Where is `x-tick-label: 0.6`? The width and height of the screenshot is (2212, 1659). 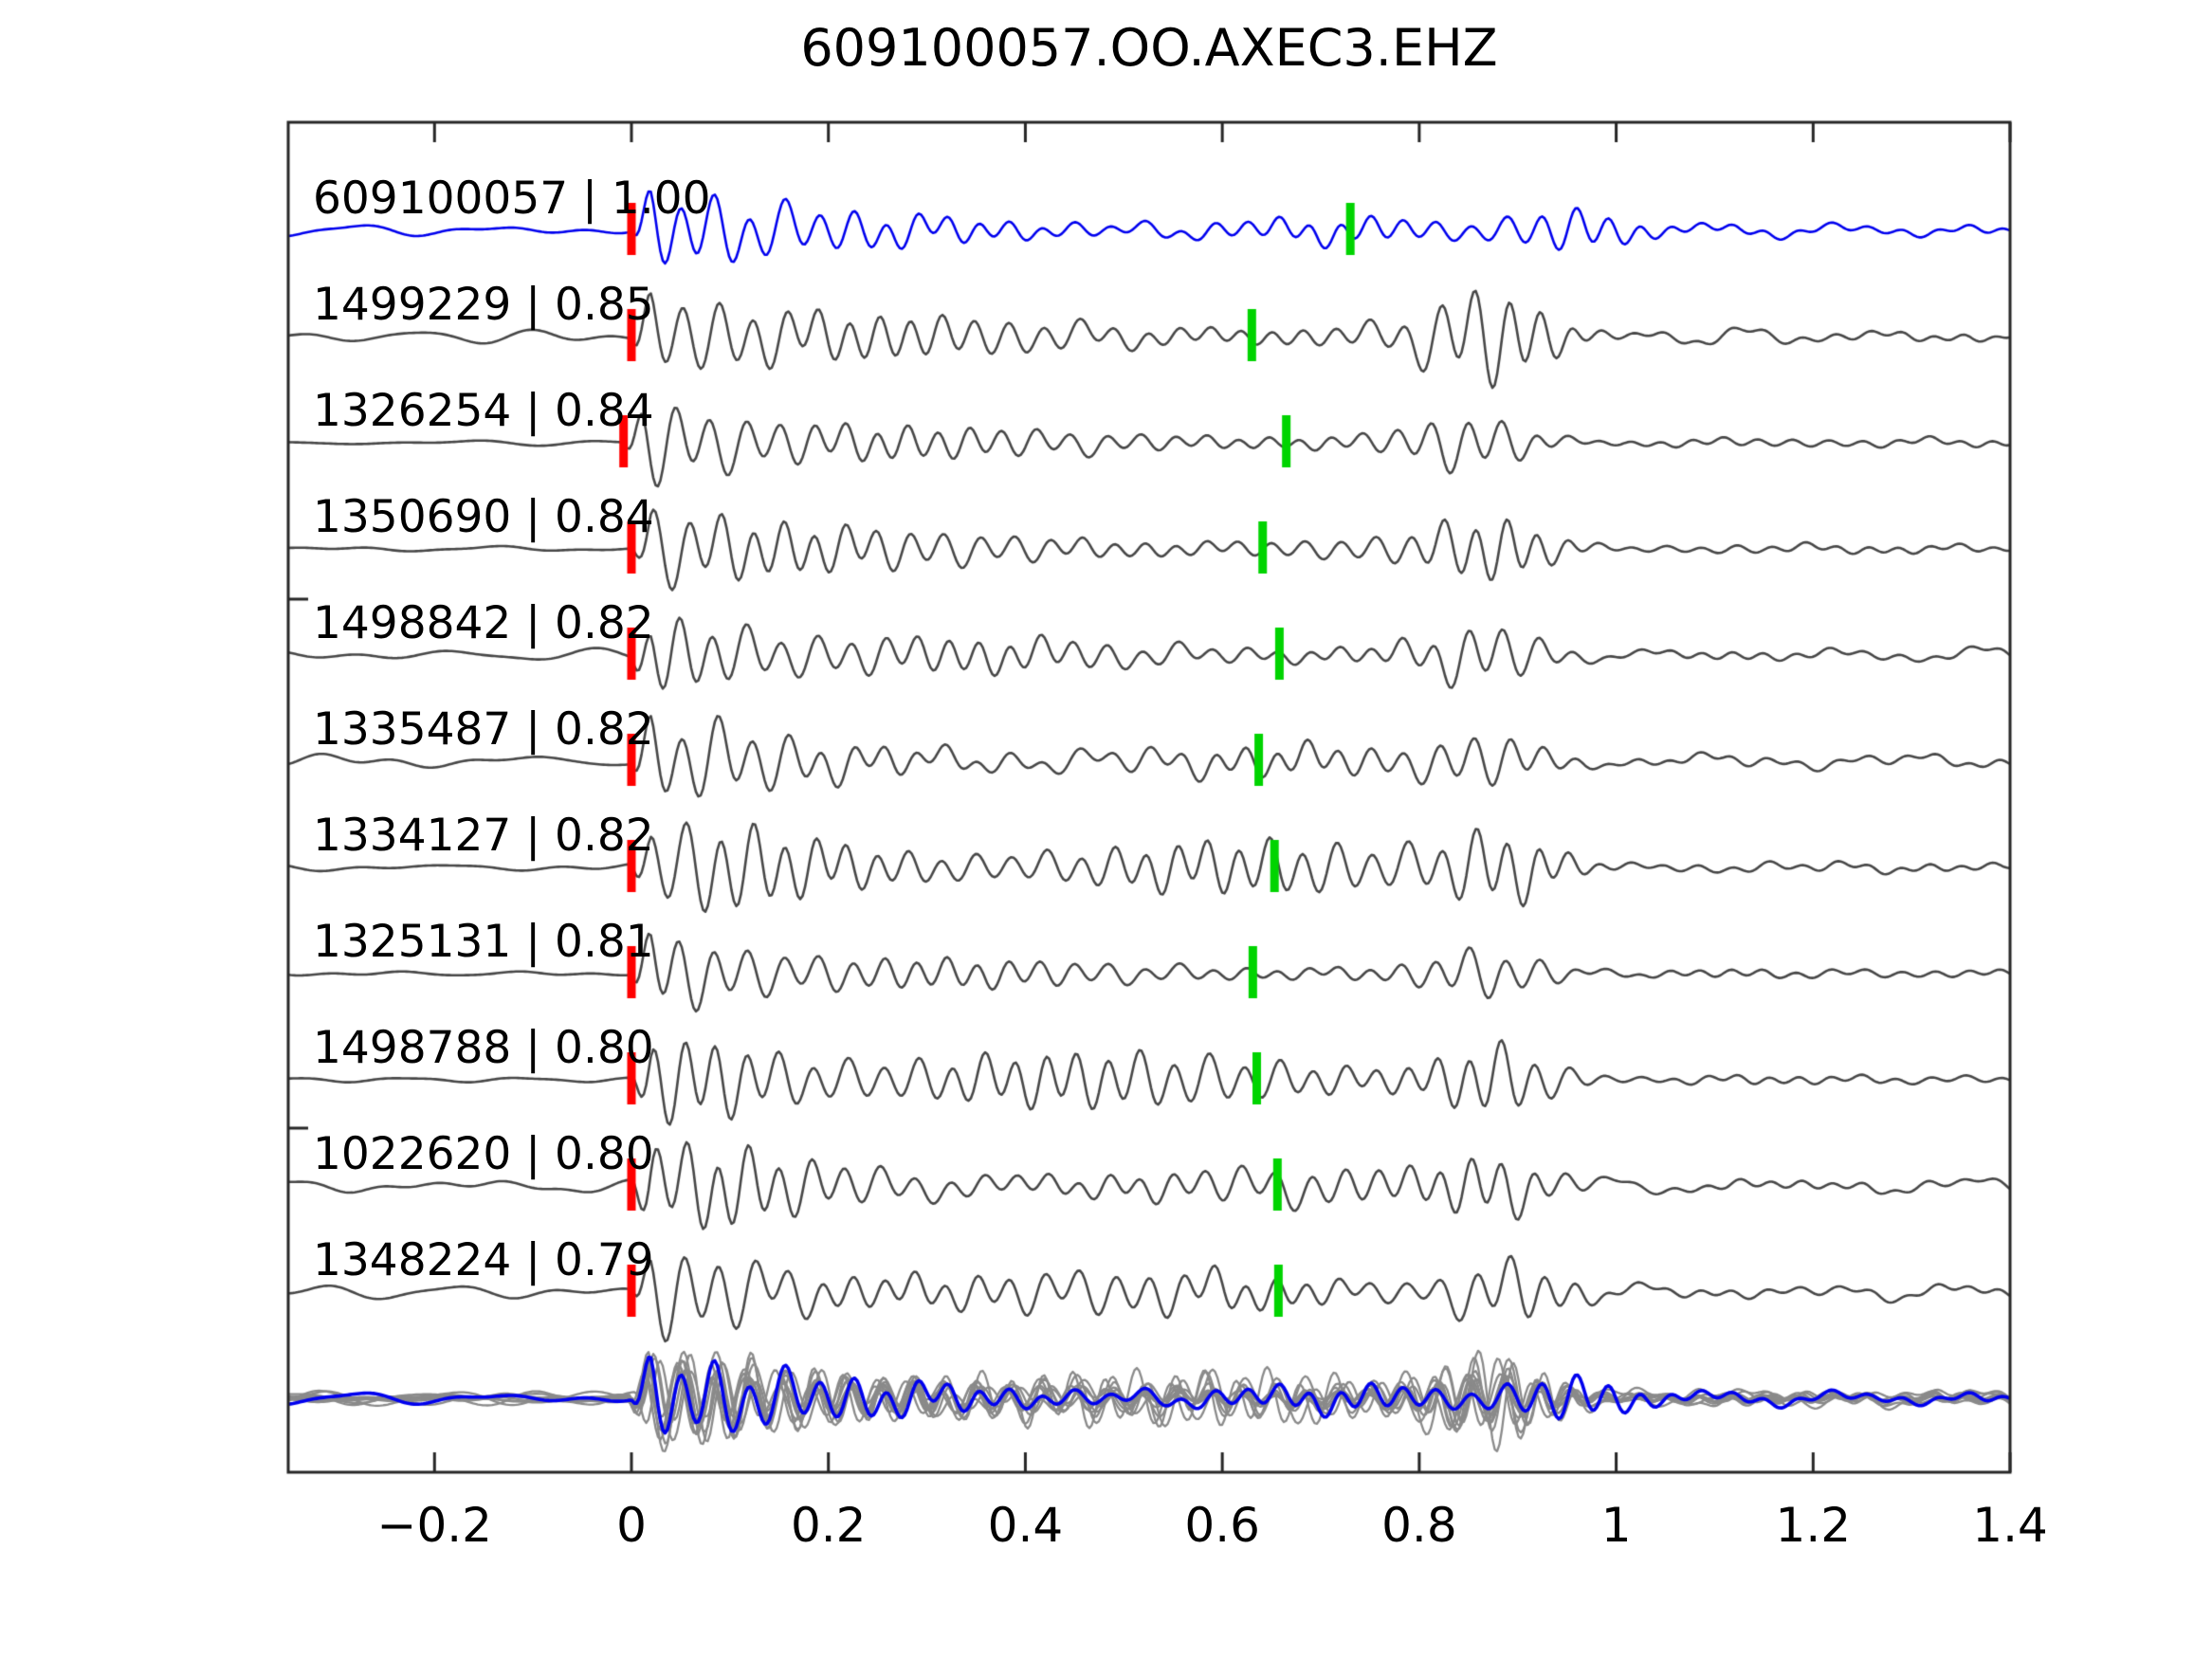
x-tick-label: 0.6 is located at coordinates (1222, 1525).